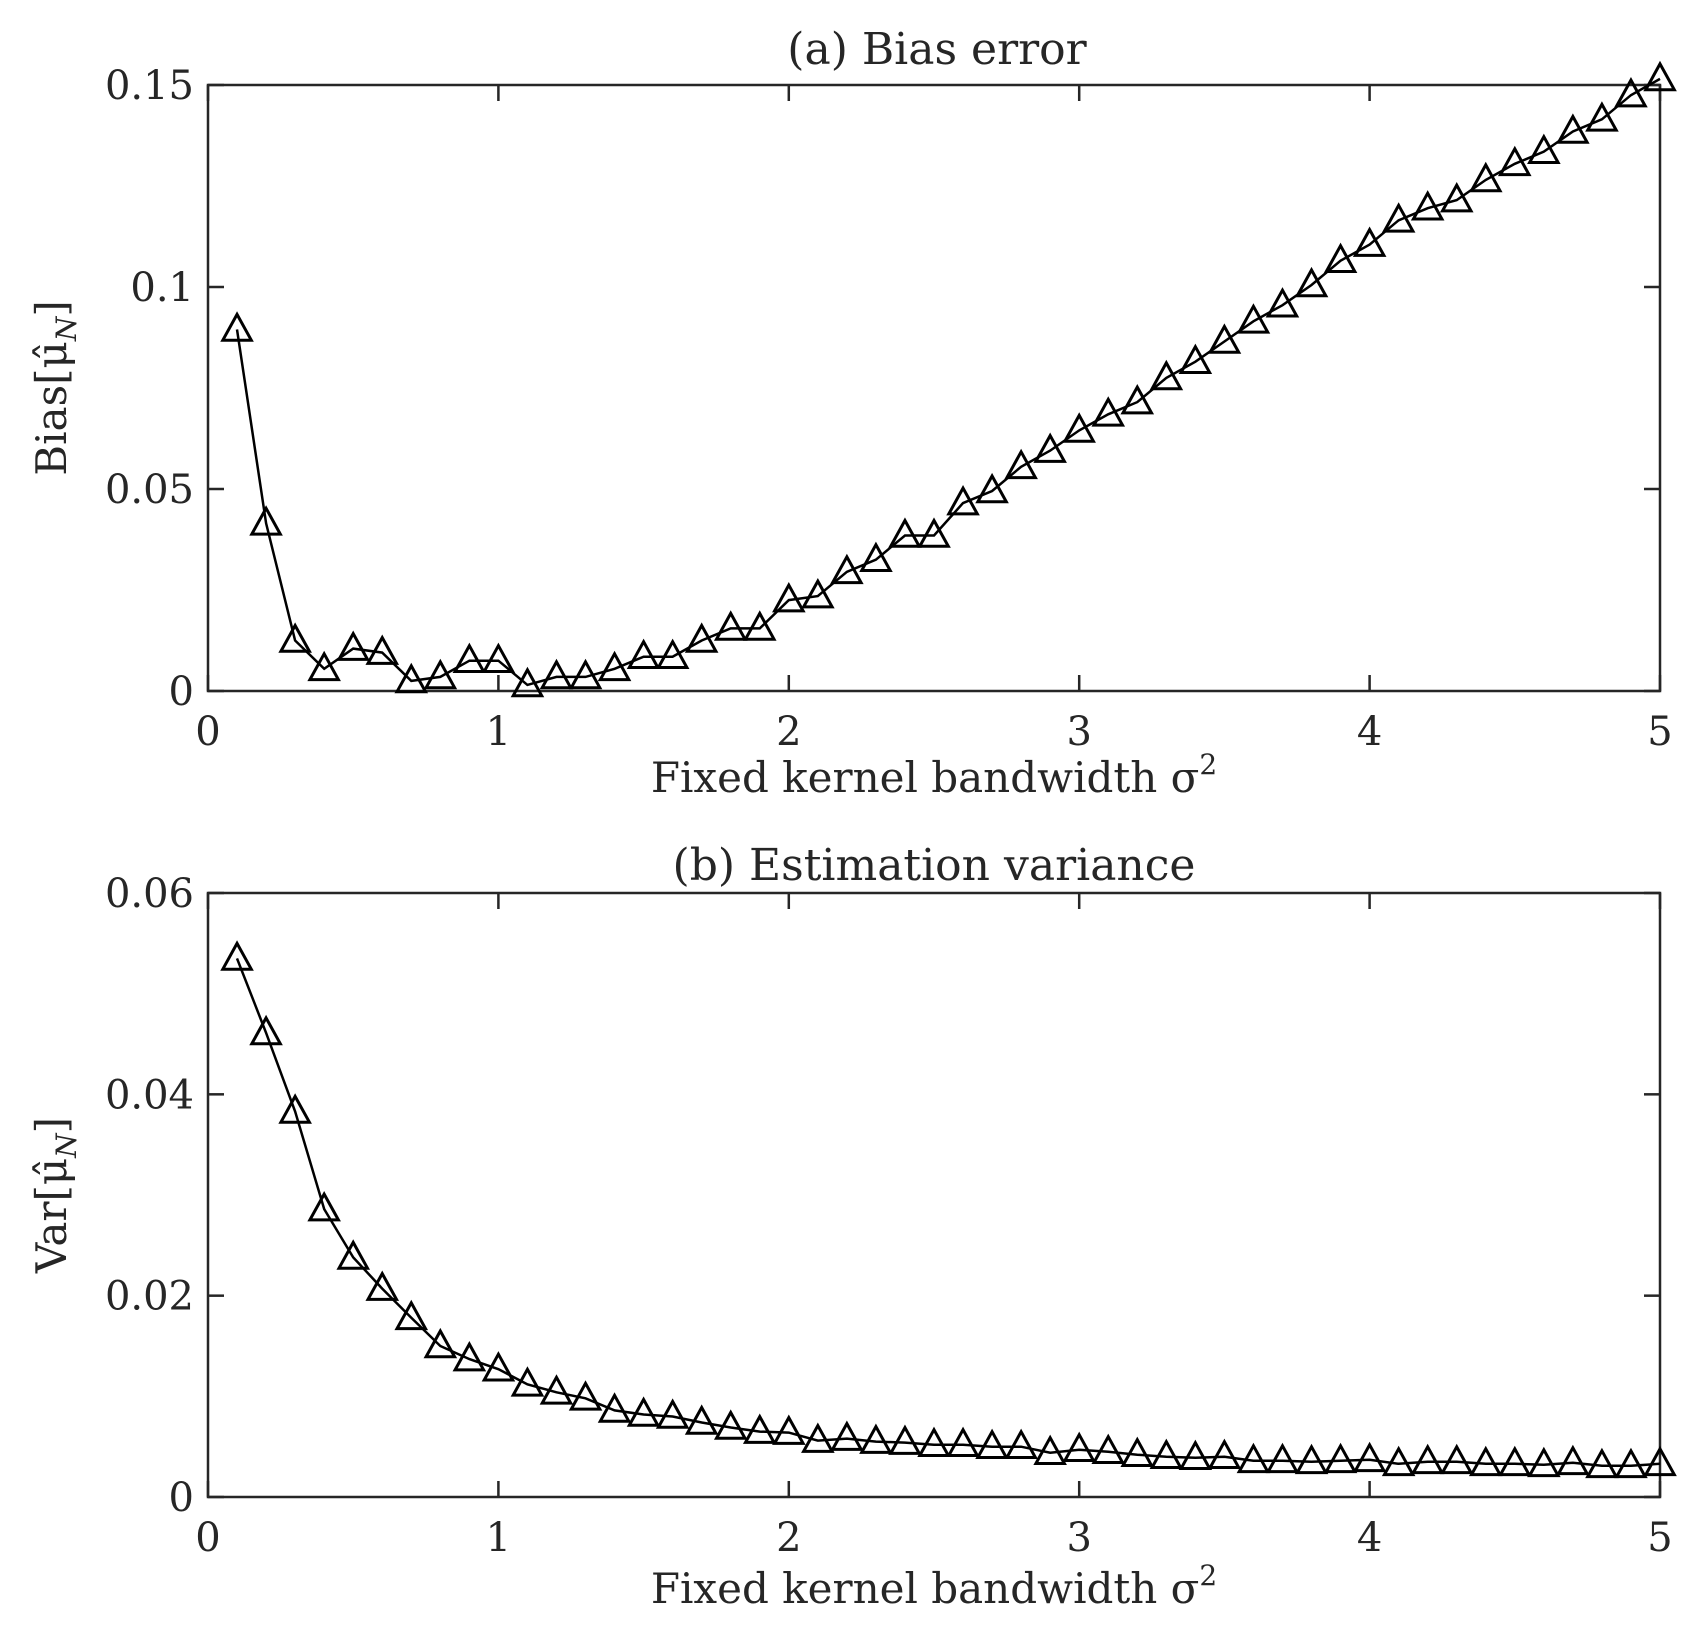 This screenshot has width=1690, height=1644. I want to click on x-axis-label: Fixed kernel bandwidth σ2, so click(934, 775).